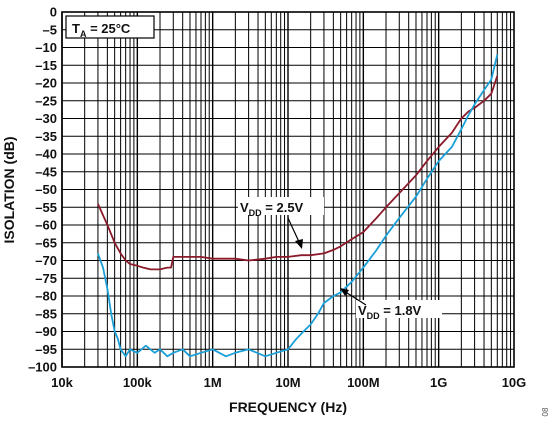 The image size is (554, 422). I want to click on x-tick-label: 10M, so click(287, 382).